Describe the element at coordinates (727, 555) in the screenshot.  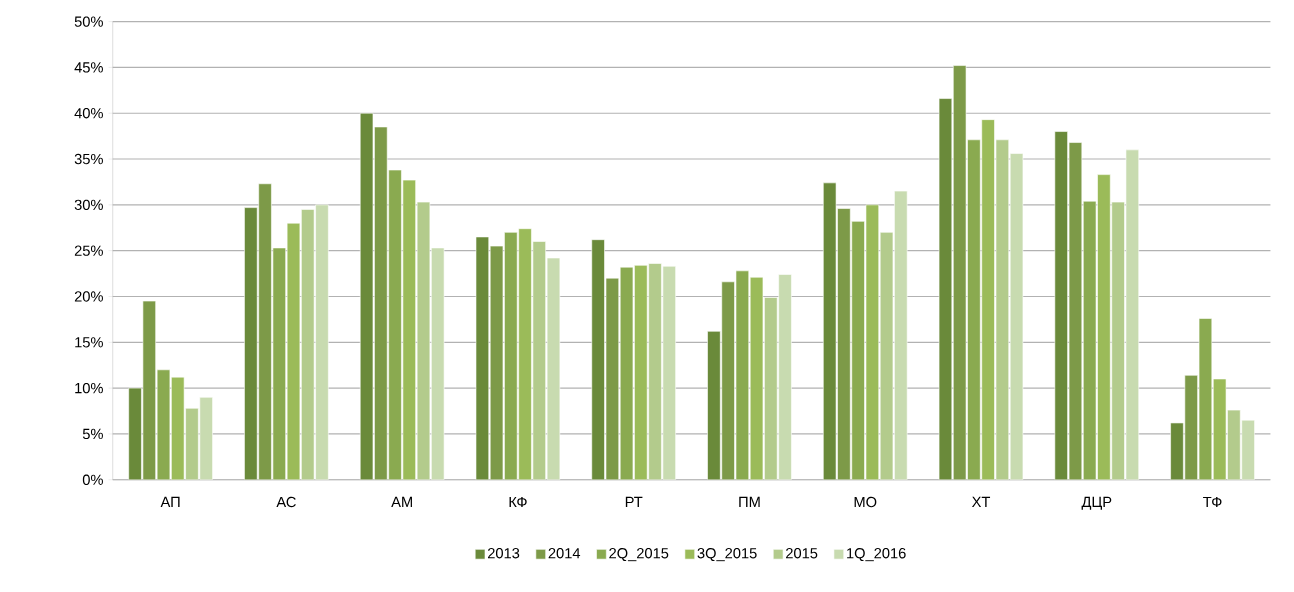
I see `legend-label: 3Q_2015` at that location.